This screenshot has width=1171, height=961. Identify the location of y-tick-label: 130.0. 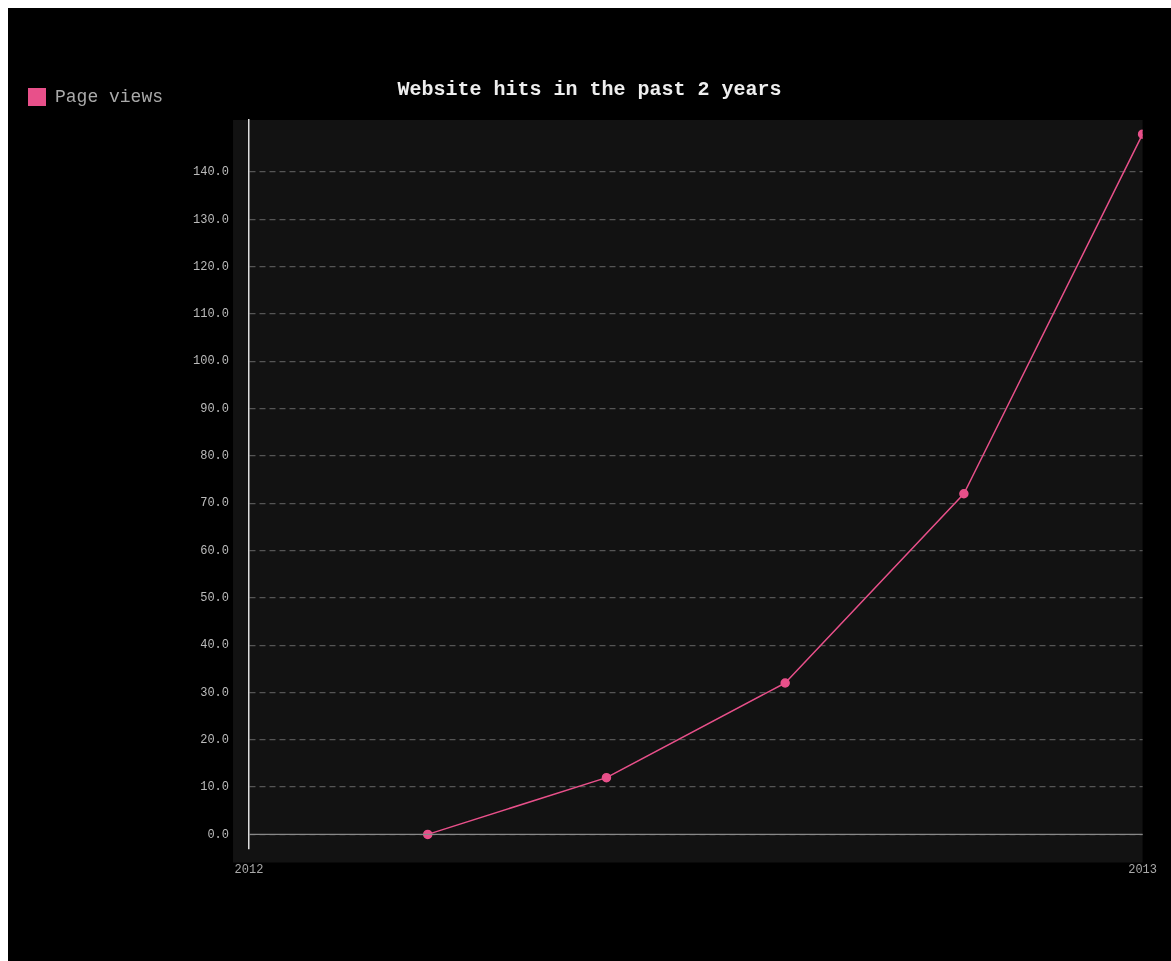
(211, 219).